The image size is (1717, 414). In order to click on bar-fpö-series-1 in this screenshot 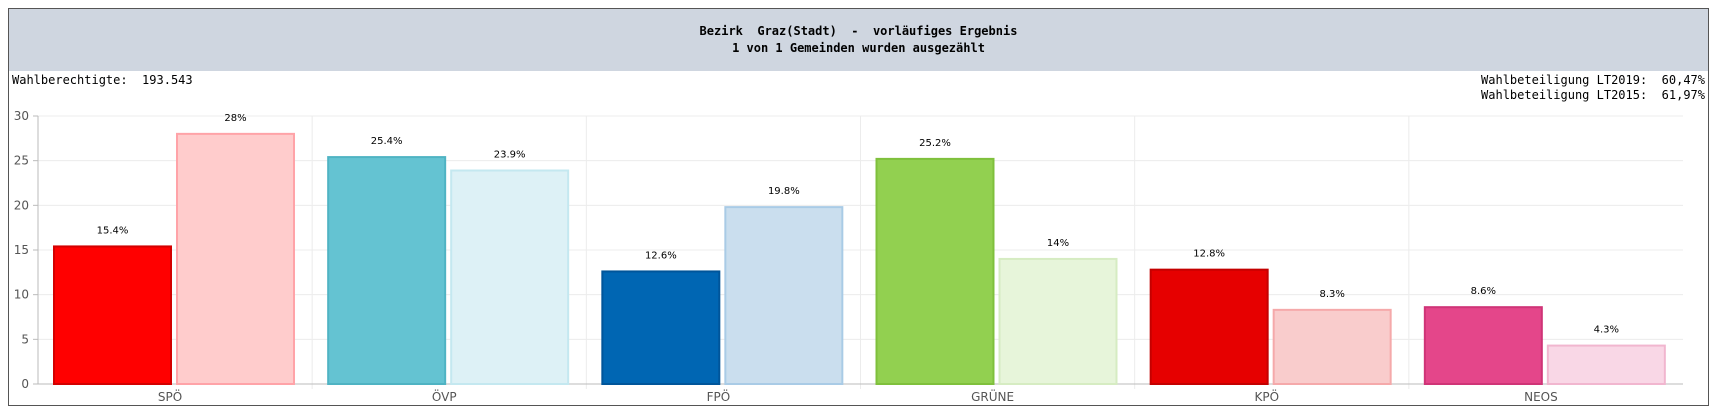, I will do `click(661, 327)`.